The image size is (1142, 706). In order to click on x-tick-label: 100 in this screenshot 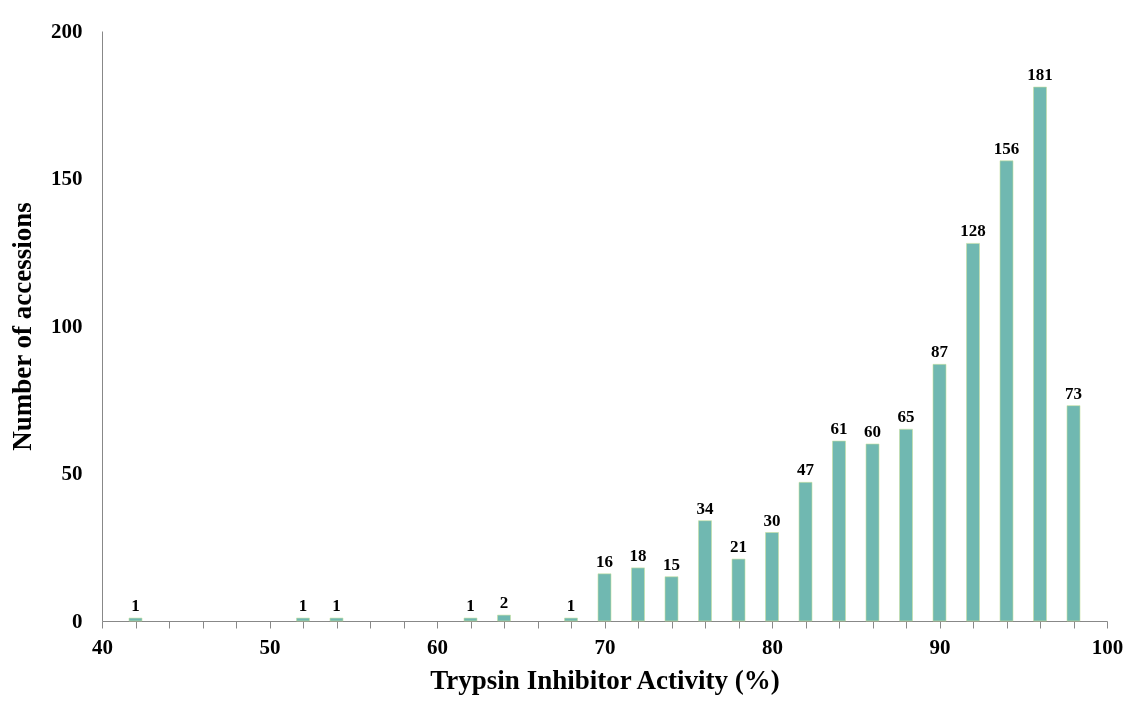, I will do `click(1107, 646)`.